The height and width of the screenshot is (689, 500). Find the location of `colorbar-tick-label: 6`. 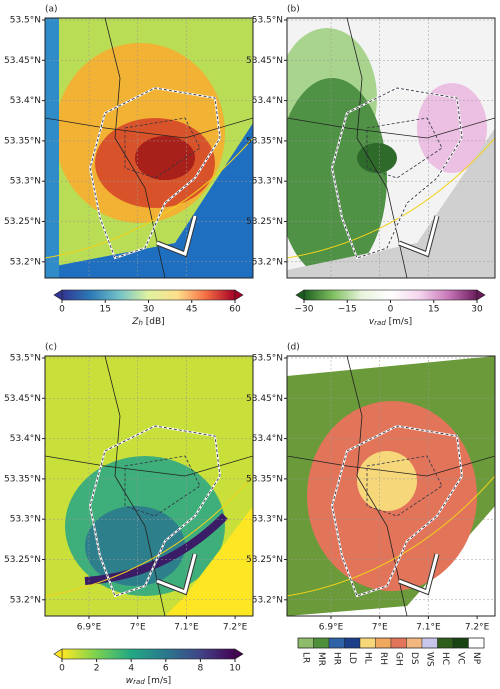

colorbar-tick-label: 6 is located at coordinates (166, 669).